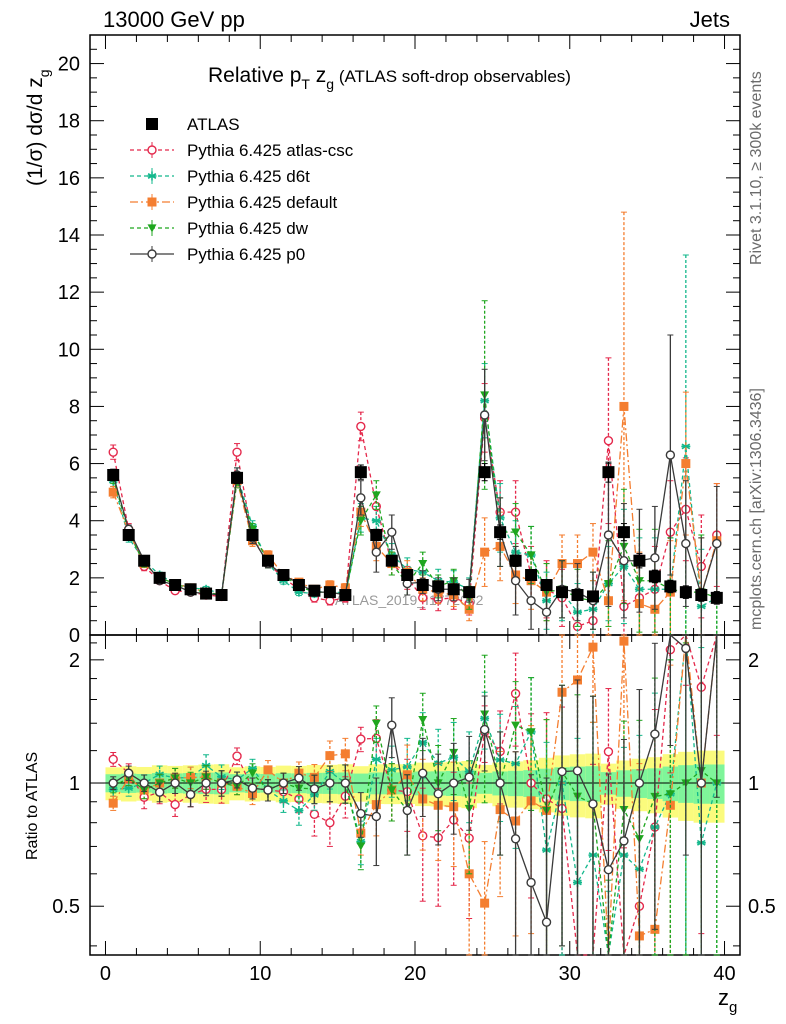  Describe the element at coordinates (246, 254) in the screenshot. I see `legend-label: Pythia 6.425 p0` at that location.